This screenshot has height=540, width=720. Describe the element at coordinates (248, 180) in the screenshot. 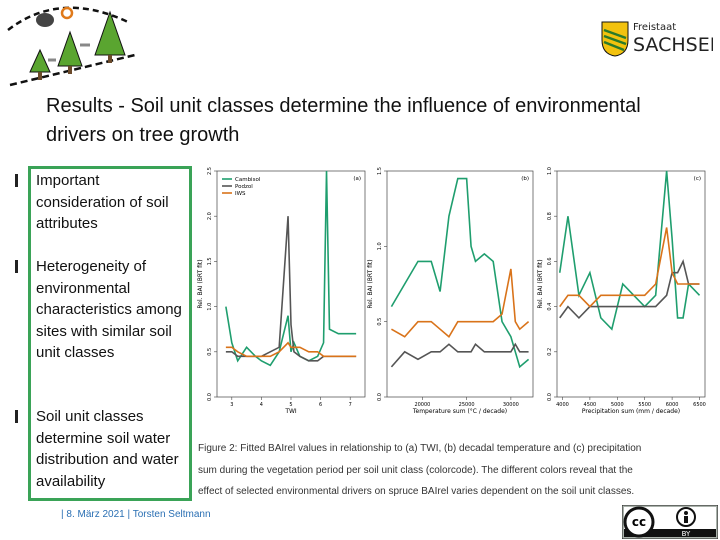

I see `legend-label: Cambisol` at that location.